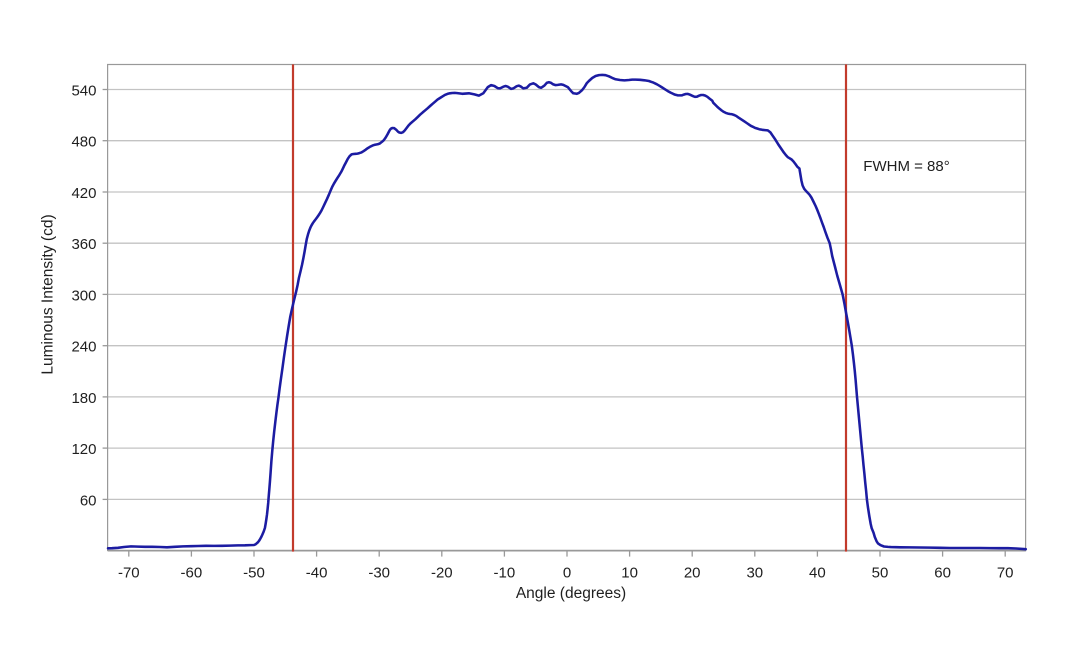 The image size is (1080, 653). I want to click on svg-text: 20, so click(692, 573).